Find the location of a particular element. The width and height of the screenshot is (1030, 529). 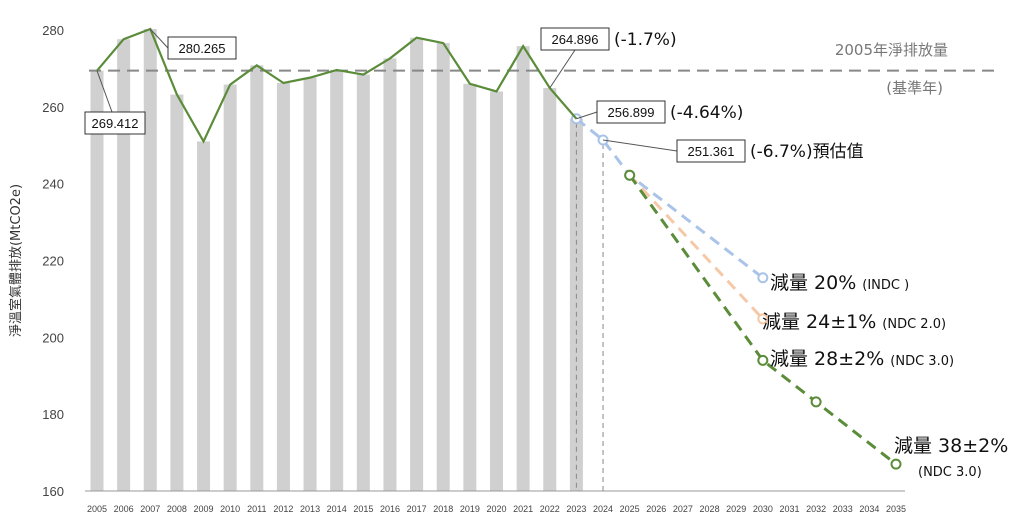

bar-2020 is located at coordinates (496, 291).